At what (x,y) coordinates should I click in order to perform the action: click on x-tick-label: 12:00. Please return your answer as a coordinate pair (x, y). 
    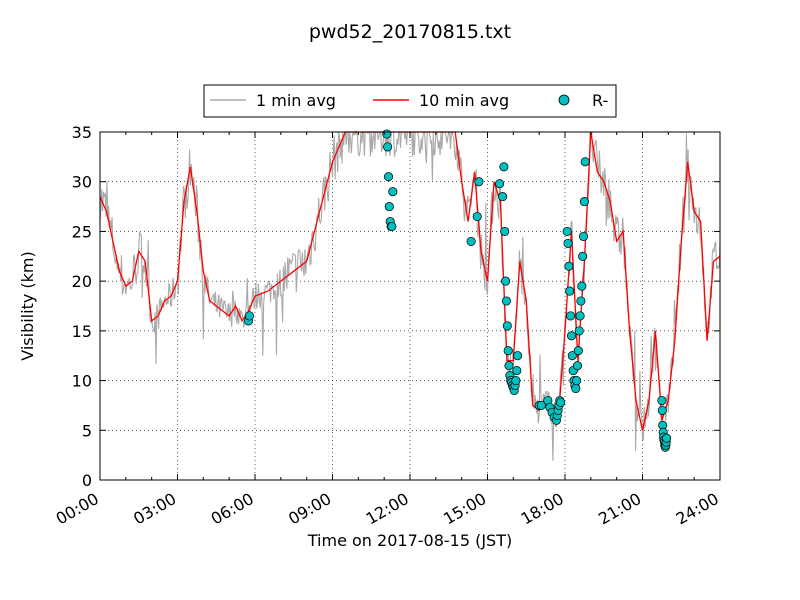
    Looking at the image, I should click on (387, 509).